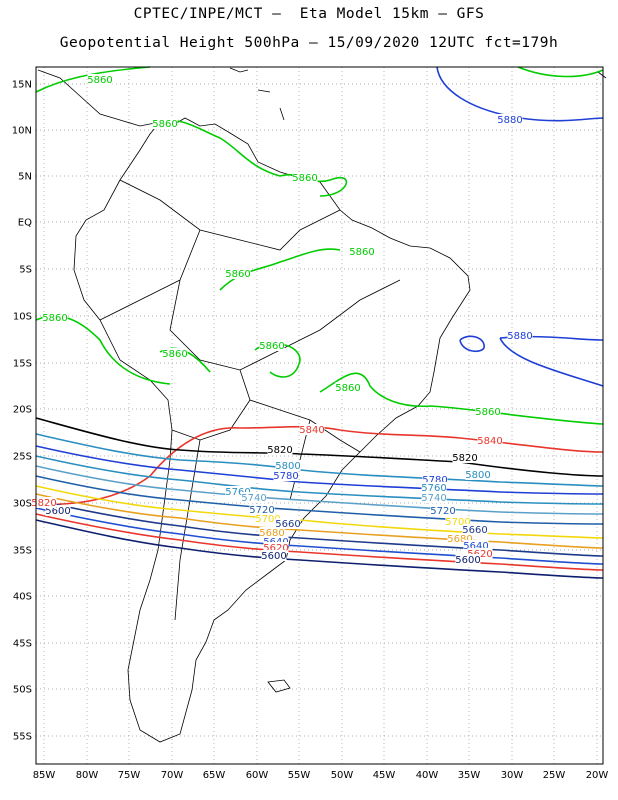 The width and height of the screenshot is (618, 800). Describe the element at coordinates (554, 775) in the screenshot. I see `lon-tick-label: 25W` at that location.